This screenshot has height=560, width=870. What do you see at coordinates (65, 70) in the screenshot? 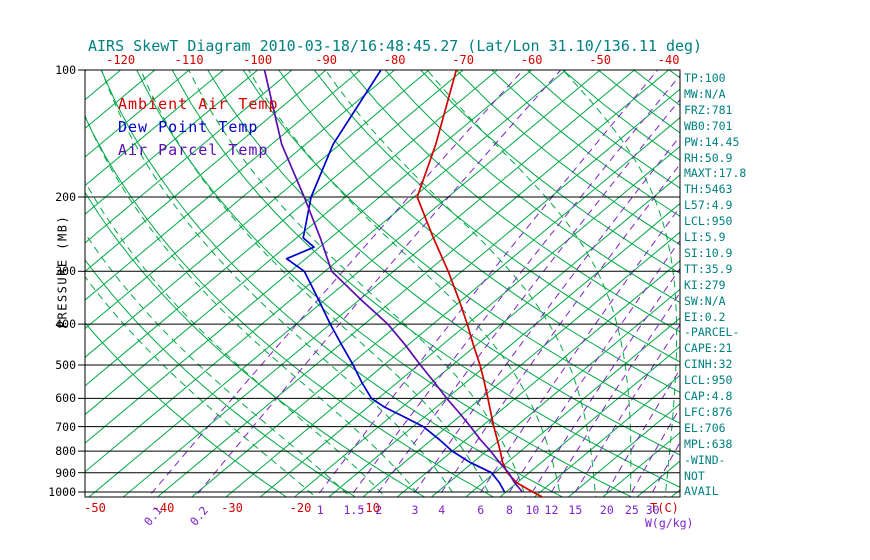
I see `pressure-tick-label: 100` at bounding box center [65, 70].